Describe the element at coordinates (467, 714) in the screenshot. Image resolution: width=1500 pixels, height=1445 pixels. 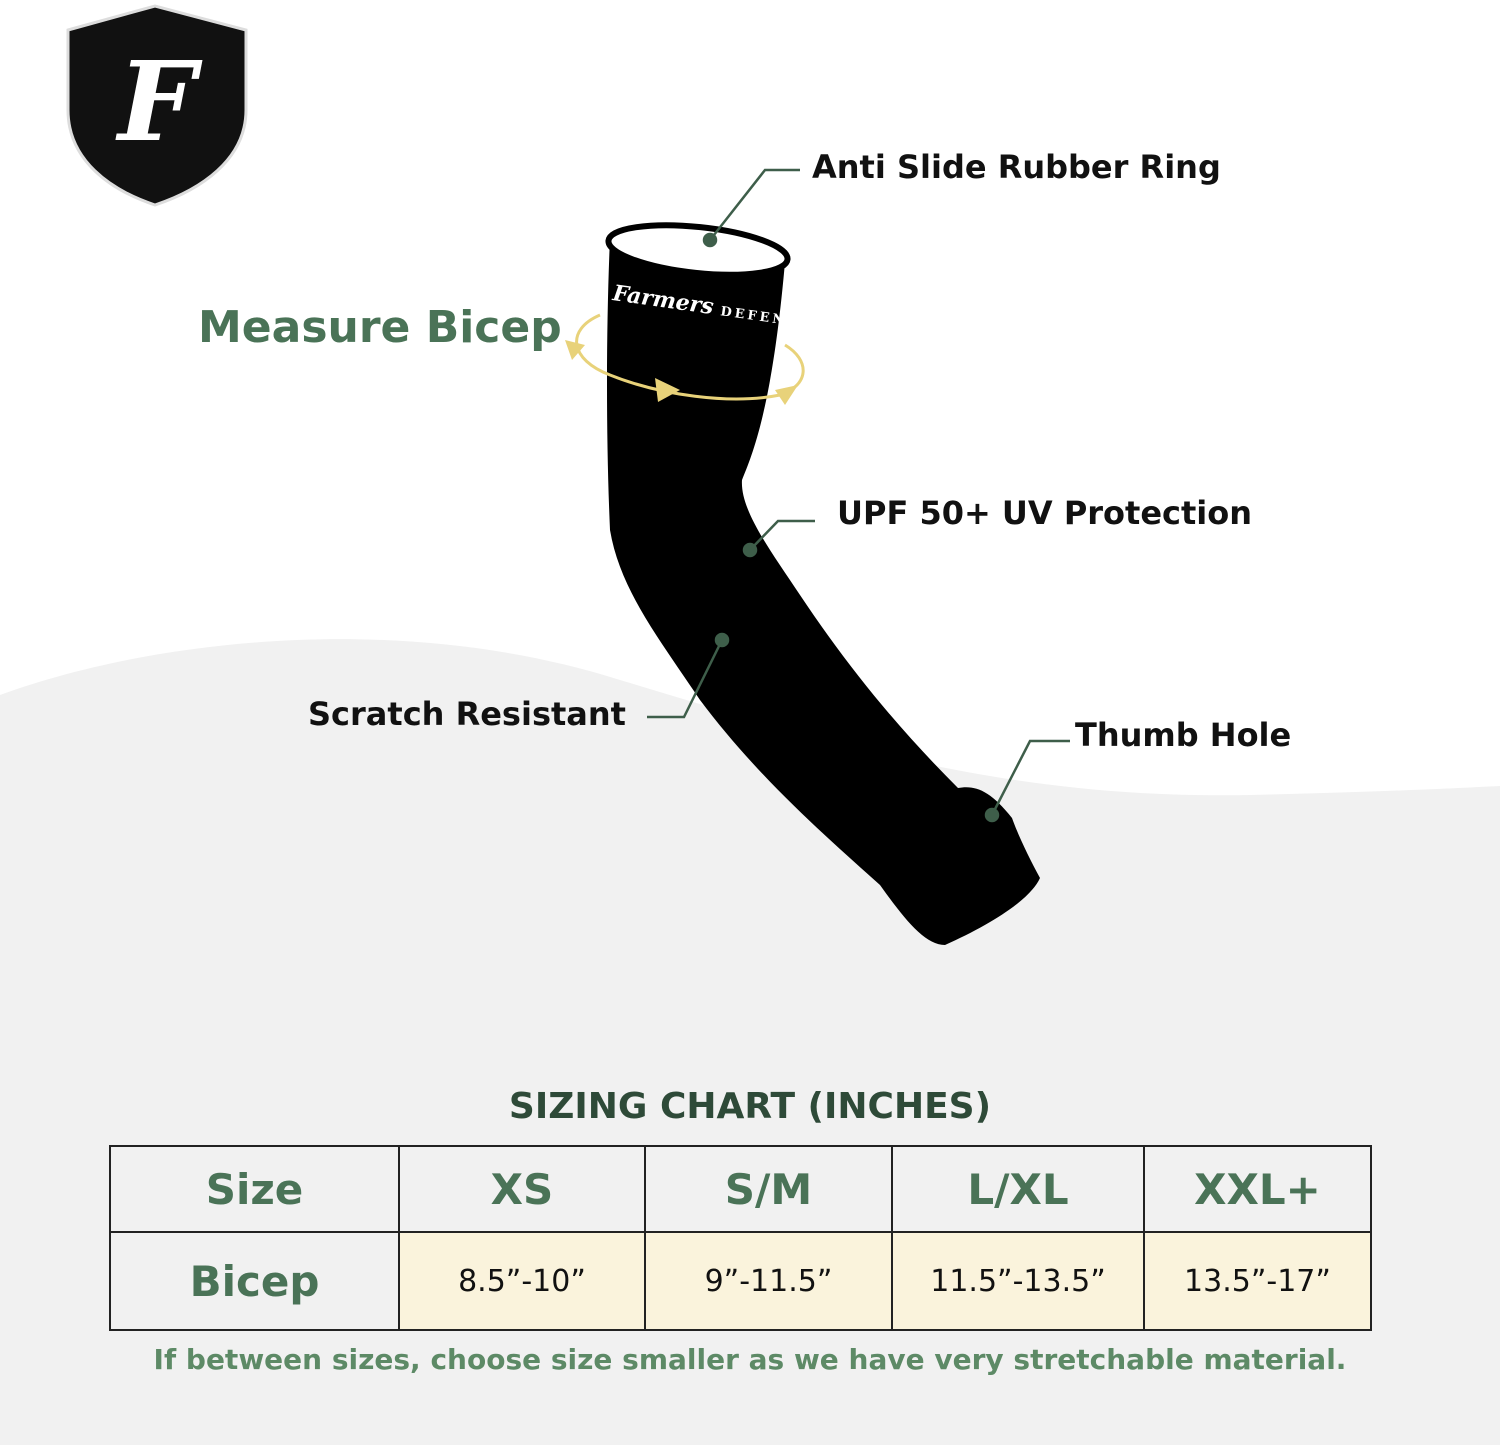
I see `scratch-resistant-label: Scratch Resistant` at that location.